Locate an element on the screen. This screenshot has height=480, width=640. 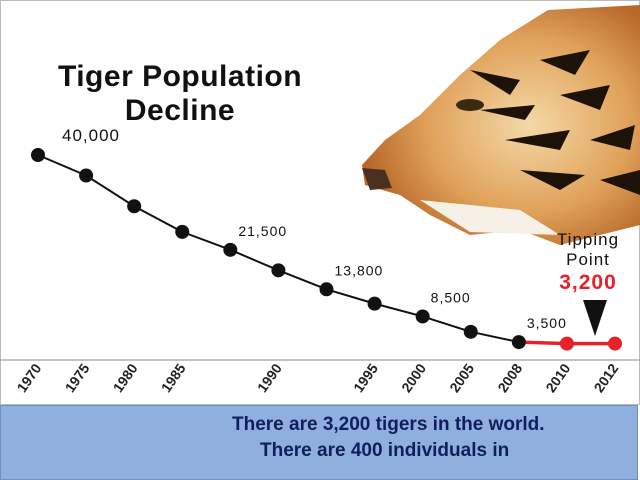
x-tick-label: 1995 is located at coordinates (365, 377).